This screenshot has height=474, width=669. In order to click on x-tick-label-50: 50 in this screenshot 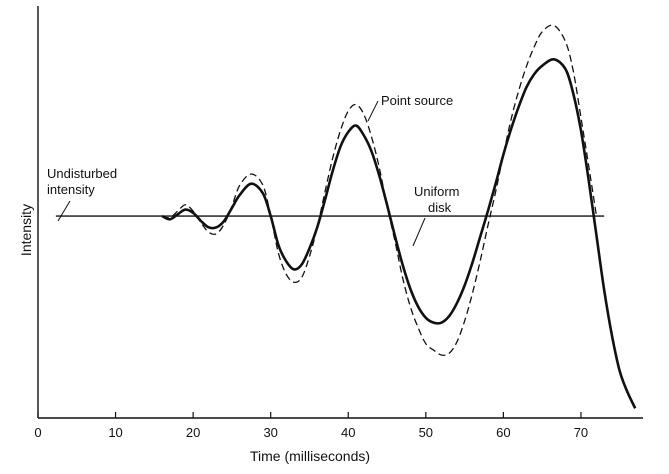, I will do `click(426, 432)`.